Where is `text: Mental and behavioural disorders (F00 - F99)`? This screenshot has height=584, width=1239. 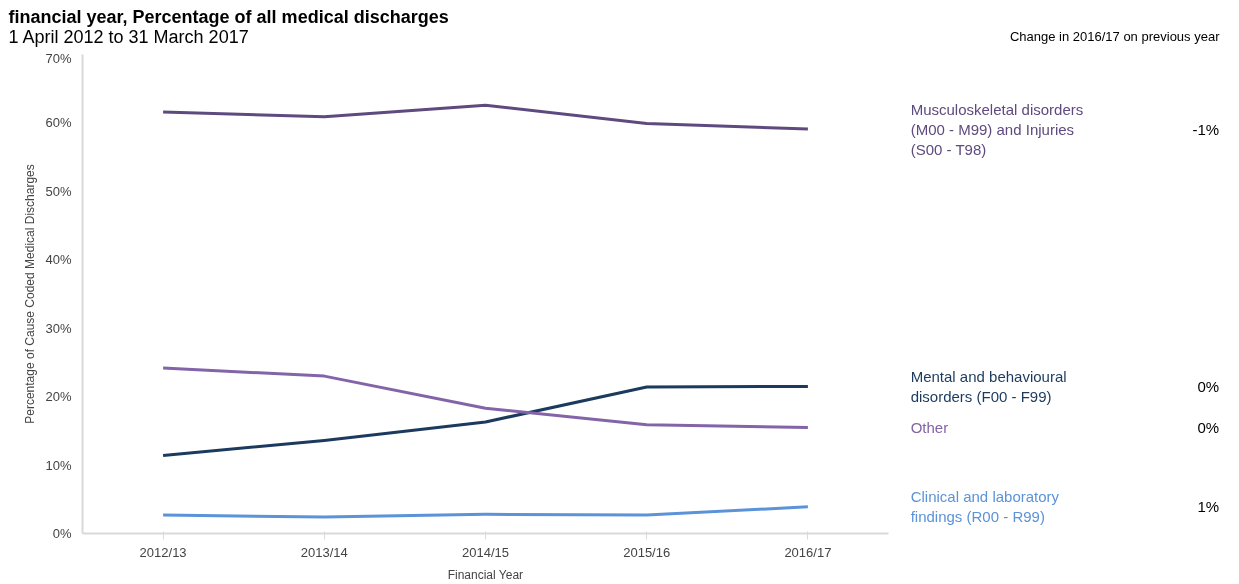
text: Mental and behavioural disorders (F00 - F99) is located at coordinates (988, 386).